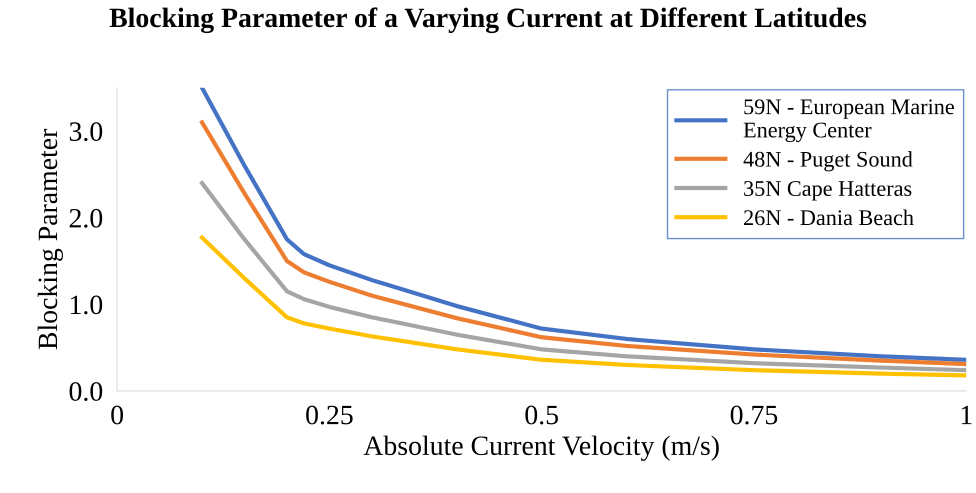 The height and width of the screenshot is (493, 976). Describe the element at coordinates (86, 304) in the screenshot. I see `y-tick-label: 1.0` at that location.